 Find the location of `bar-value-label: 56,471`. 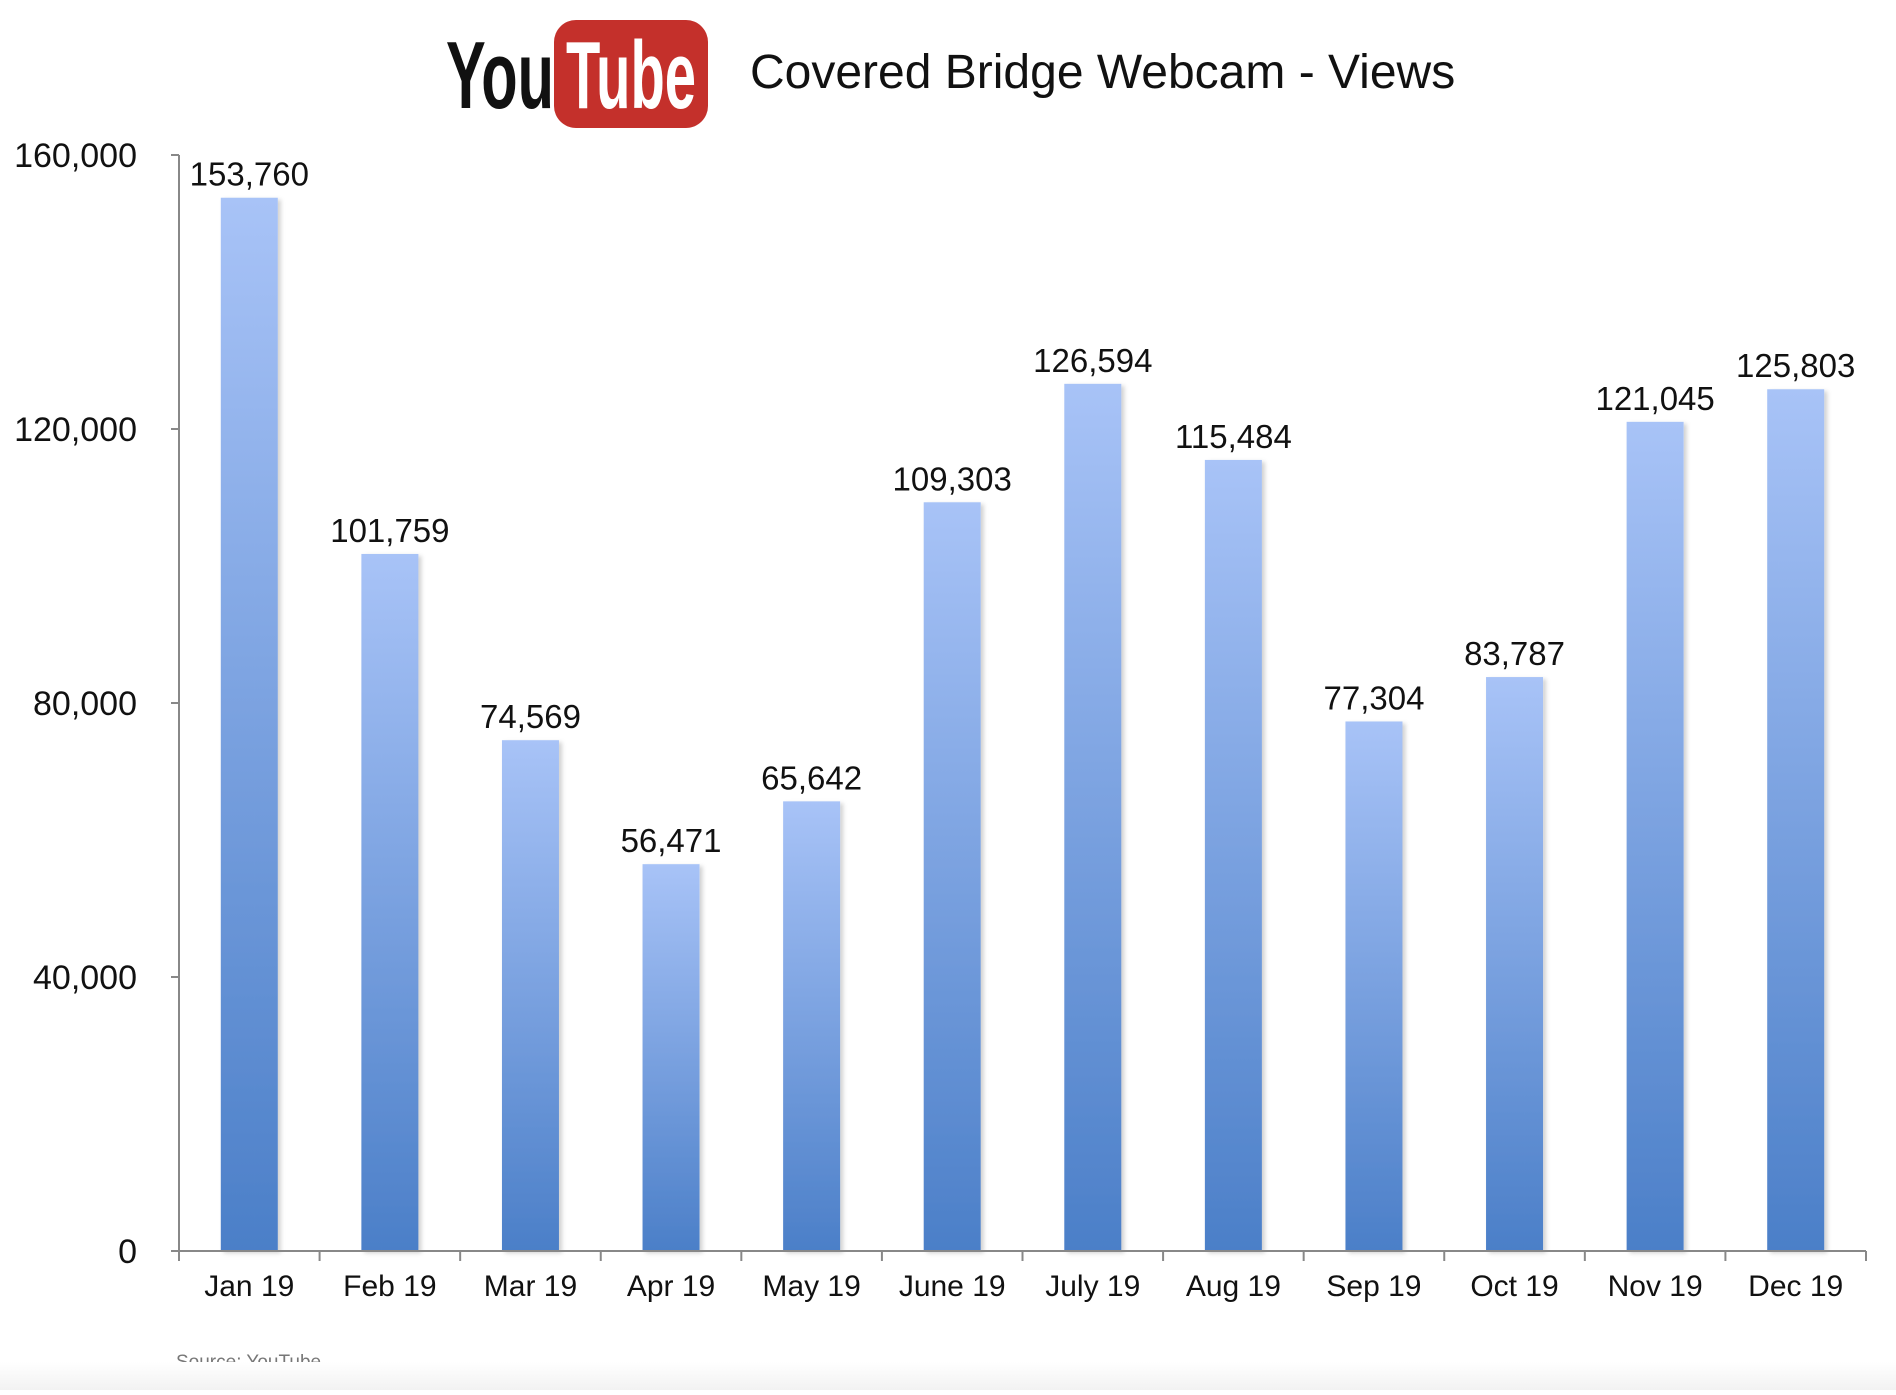

bar-value-label: 56,471 is located at coordinates (671, 840).